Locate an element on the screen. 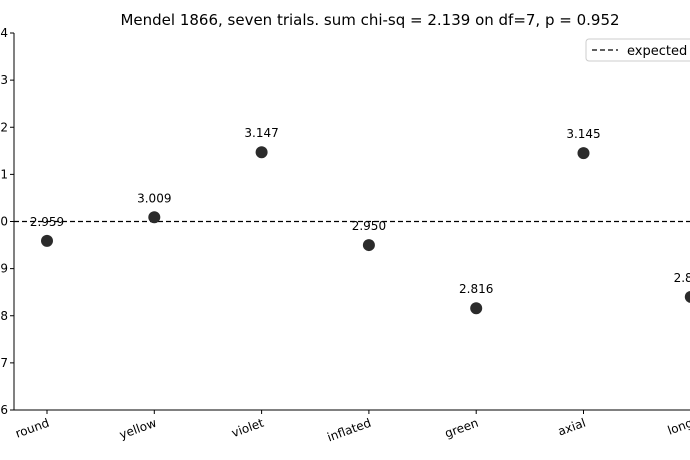 The height and width of the screenshot is (460, 690). x-ticks: round yellow violet inflated green axial long is located at coordinates (351, 427).